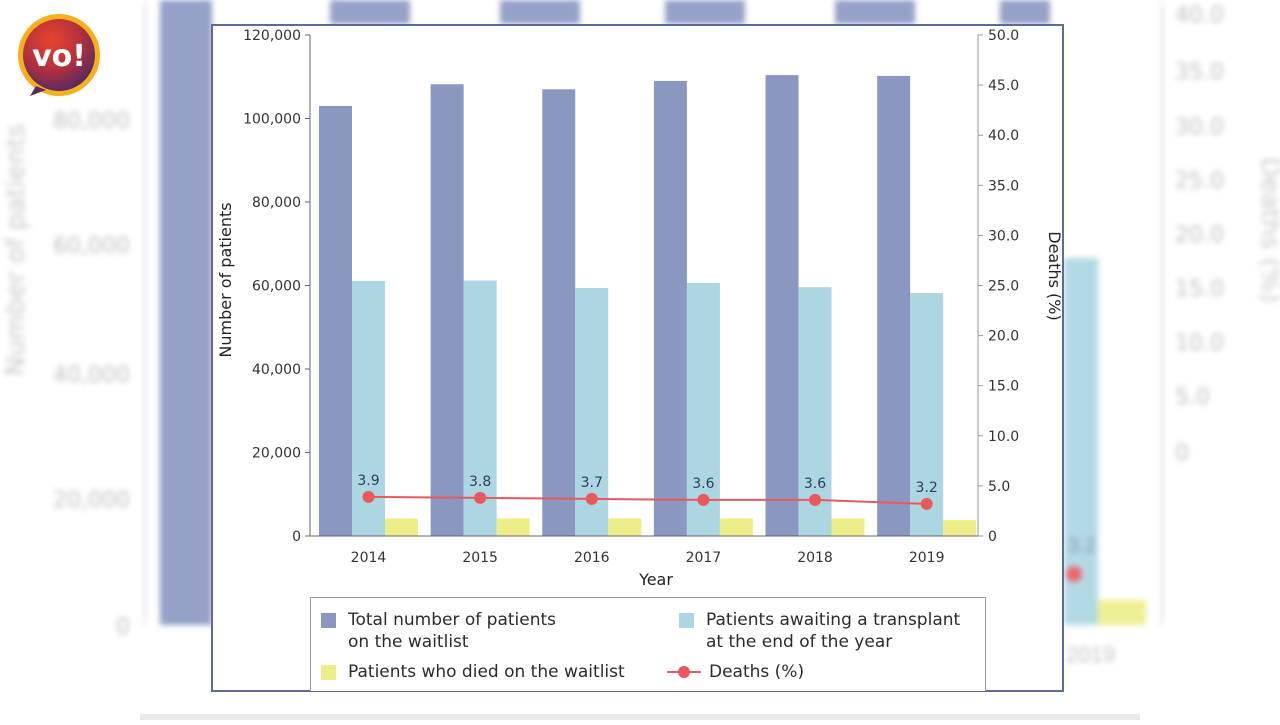 The width and height of the screenshot is (1280, 725). Describe the element at coordinates (480, 497) in the screenshot. I see `deaths-point-2015` at that location.